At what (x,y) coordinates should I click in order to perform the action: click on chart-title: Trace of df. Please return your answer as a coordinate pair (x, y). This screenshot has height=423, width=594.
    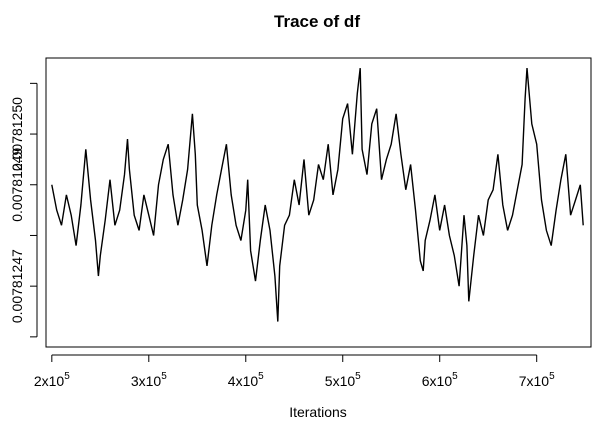
    Looking at the image, I should click on (317, 21).